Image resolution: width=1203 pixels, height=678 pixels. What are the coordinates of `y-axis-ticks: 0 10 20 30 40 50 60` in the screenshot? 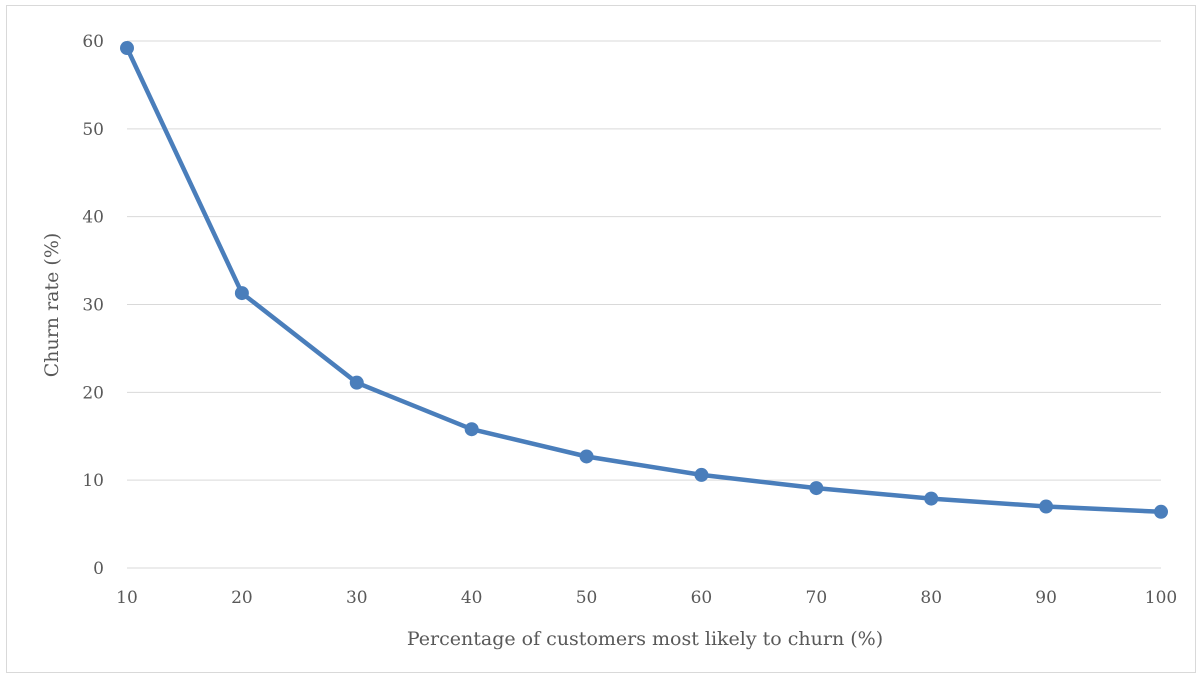 It's located at (93, 305).